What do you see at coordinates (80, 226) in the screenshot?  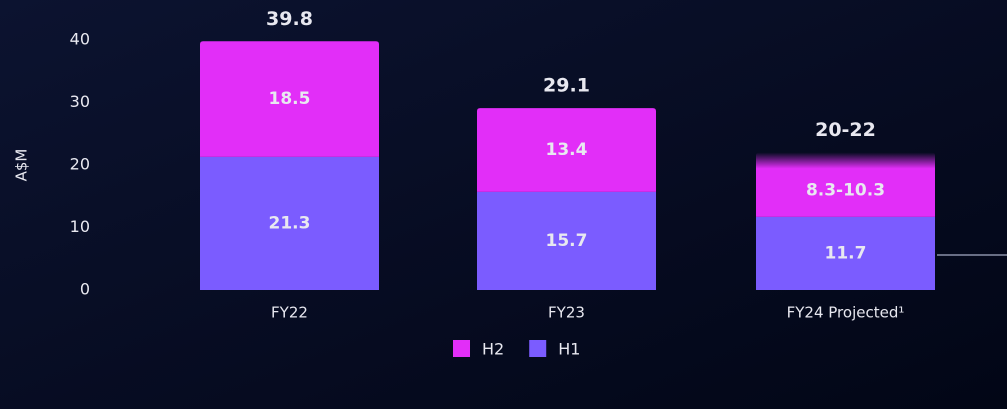 I see `y-tick-label: 10` at bounding box center [80, 226].